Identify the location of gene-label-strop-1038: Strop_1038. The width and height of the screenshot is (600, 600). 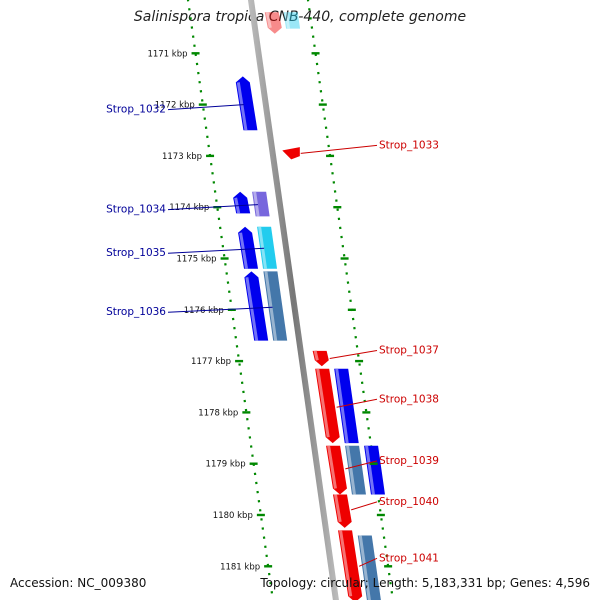
(387, 400).